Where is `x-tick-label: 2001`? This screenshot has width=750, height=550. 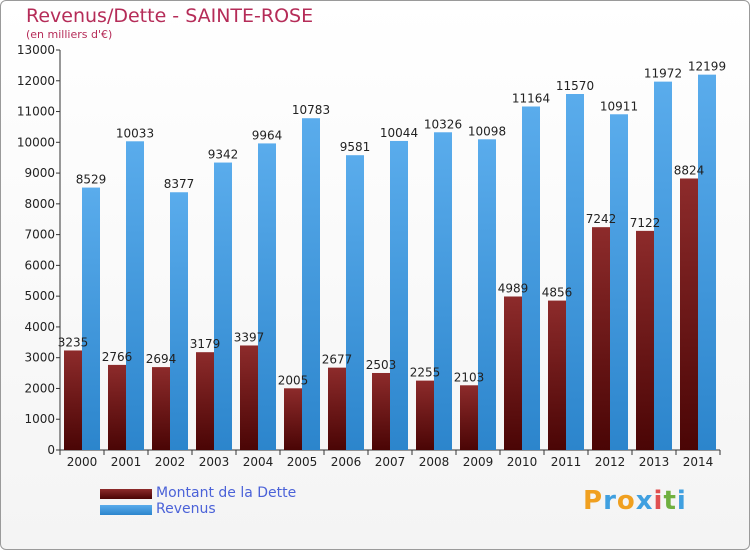
x-tick-label: 2001 is located at coordinates (126, 462).